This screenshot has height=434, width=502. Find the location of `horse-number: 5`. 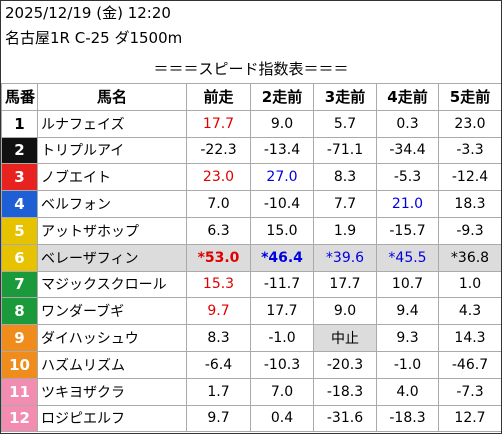

horse-number: 5 is located at coordinates (19, 230).